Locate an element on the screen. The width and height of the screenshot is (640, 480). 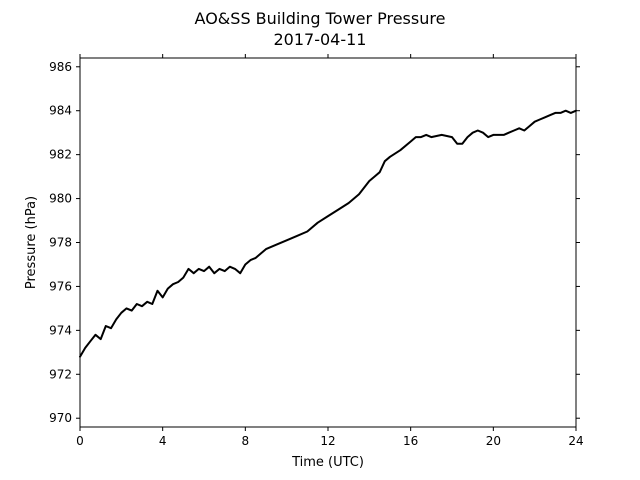
y-tick-label: 986 is located at coordinates (60, 67).